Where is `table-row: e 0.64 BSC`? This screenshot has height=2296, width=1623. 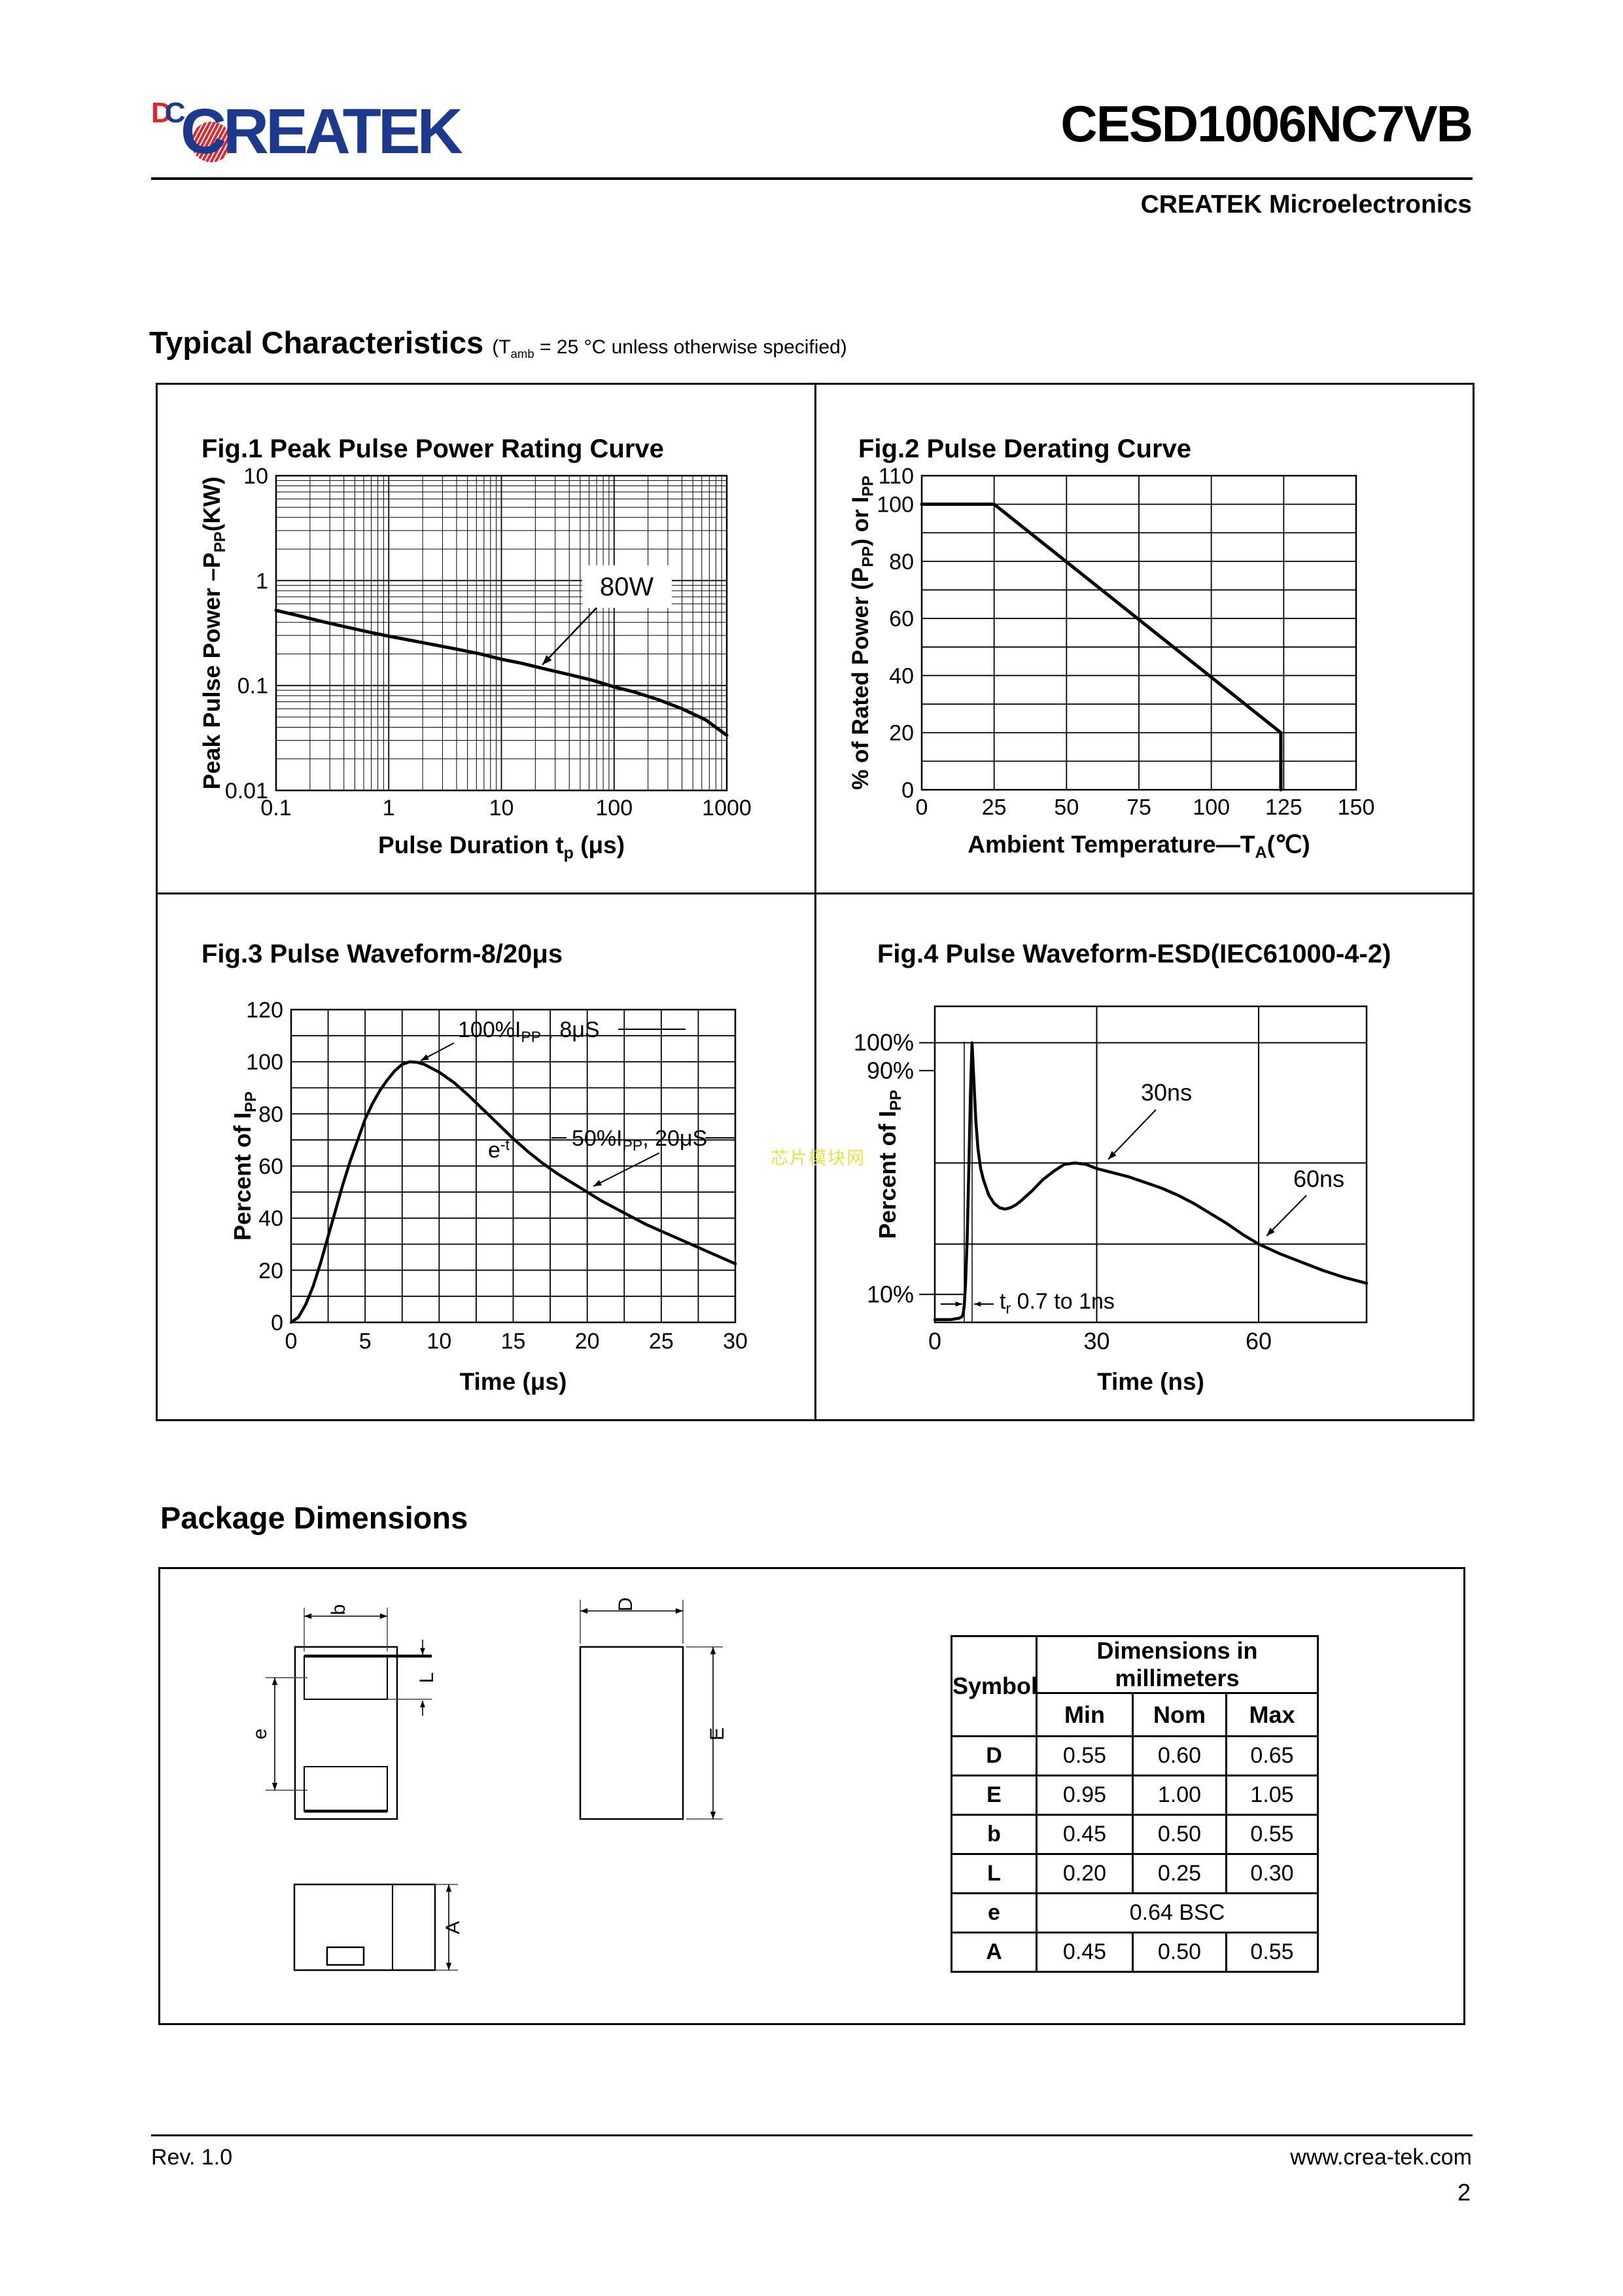
table-row: e 0.64 BSC is located at coordinates (1135, 1913).